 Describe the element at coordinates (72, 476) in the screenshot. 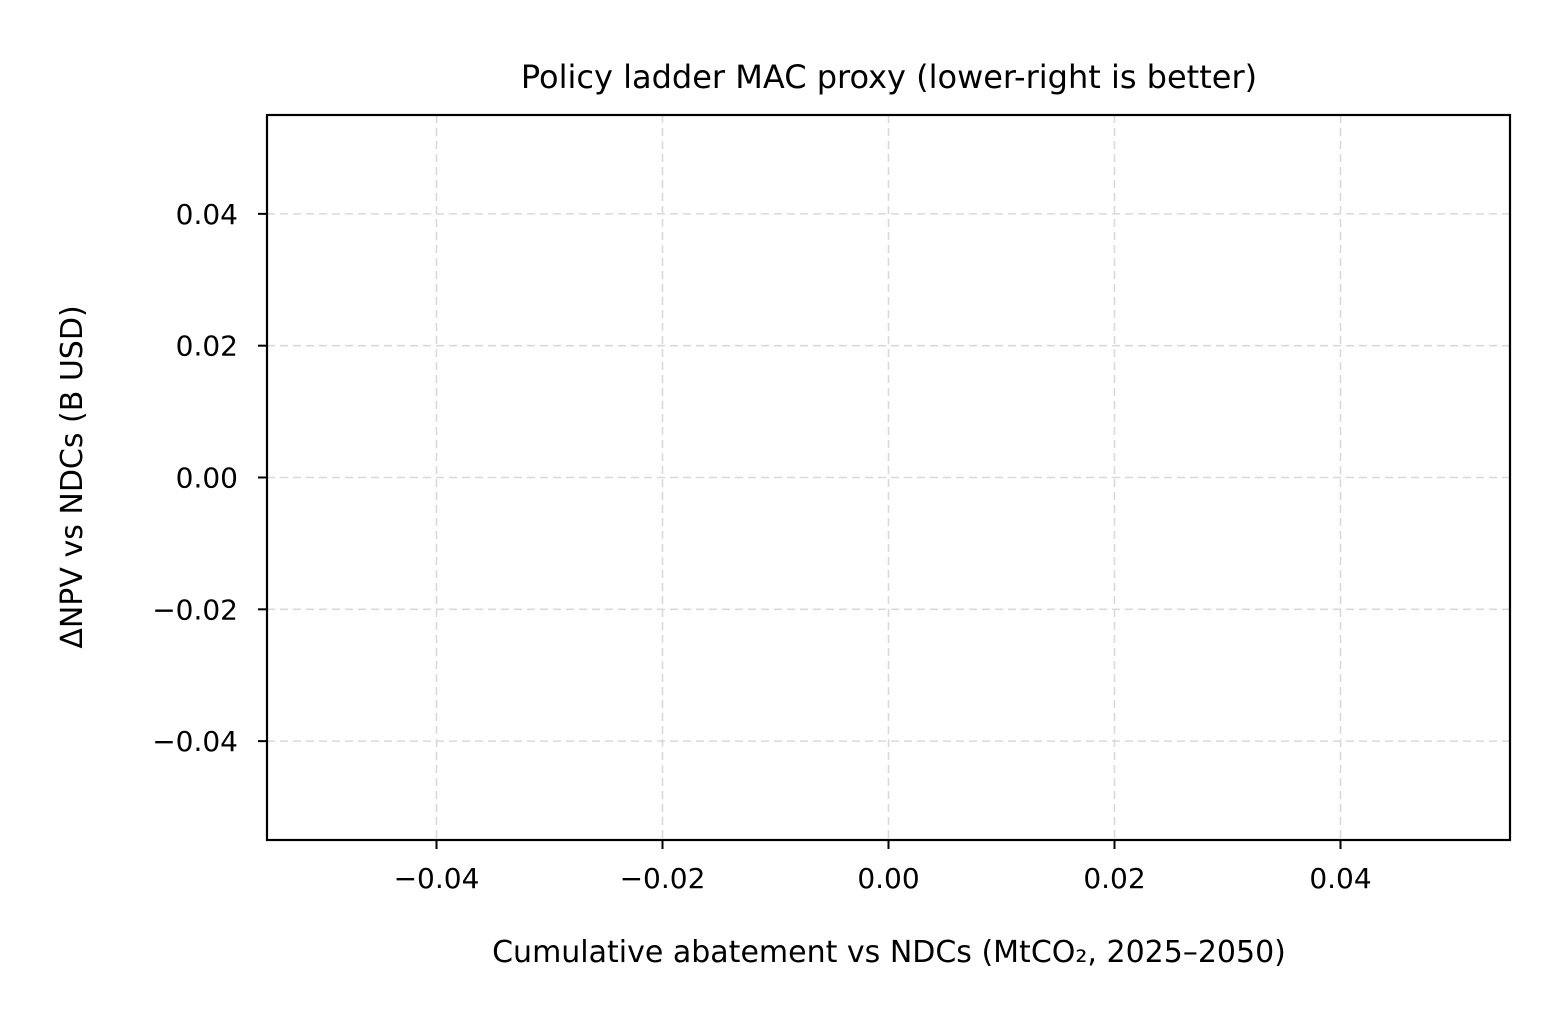

I see `y-axis-label: ΔNPV vs NDCs (B USD)` at that location.